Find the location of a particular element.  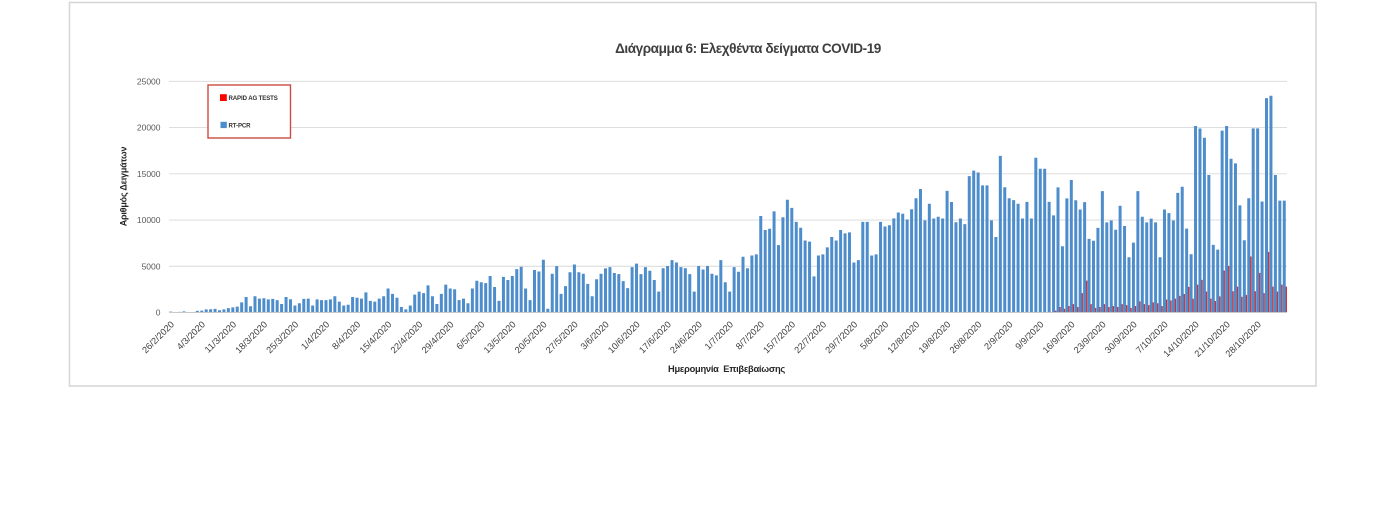

svg-text:Διάγραμμα 6: Ελεχθέντα δείγματ: Διάγραμμα 6: Ελεχθέντα δείγματα COVID-19 is located at coordinates (748, 48).